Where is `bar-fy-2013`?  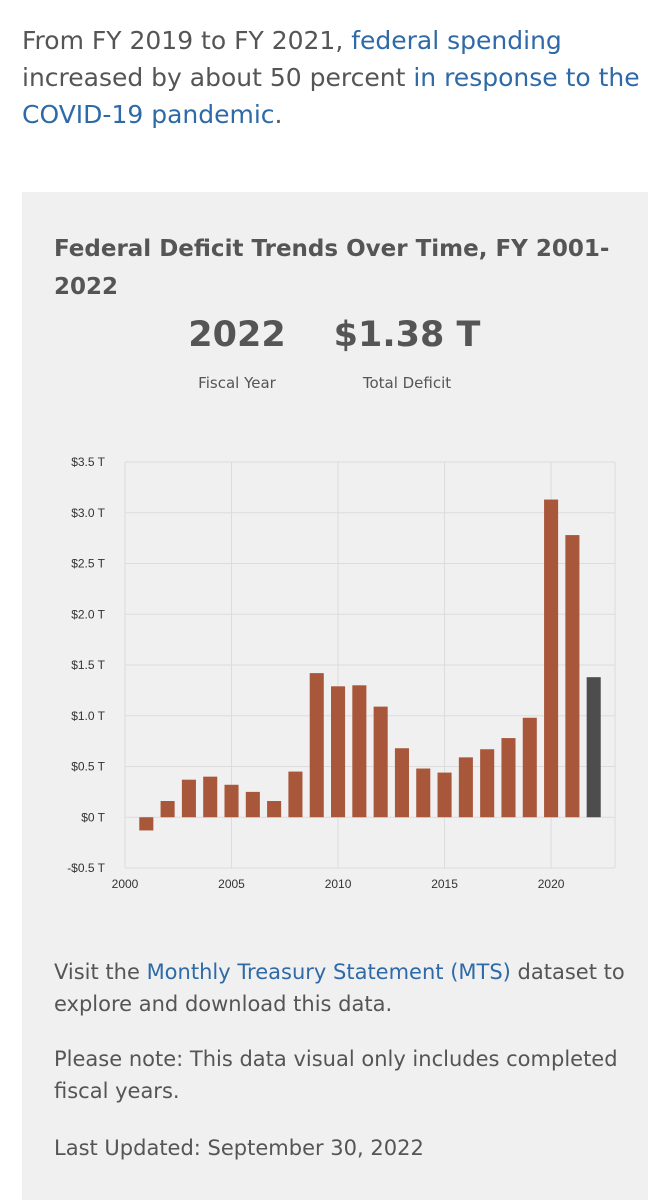
bar-fy-2013 is located at coordinates (401, 783).